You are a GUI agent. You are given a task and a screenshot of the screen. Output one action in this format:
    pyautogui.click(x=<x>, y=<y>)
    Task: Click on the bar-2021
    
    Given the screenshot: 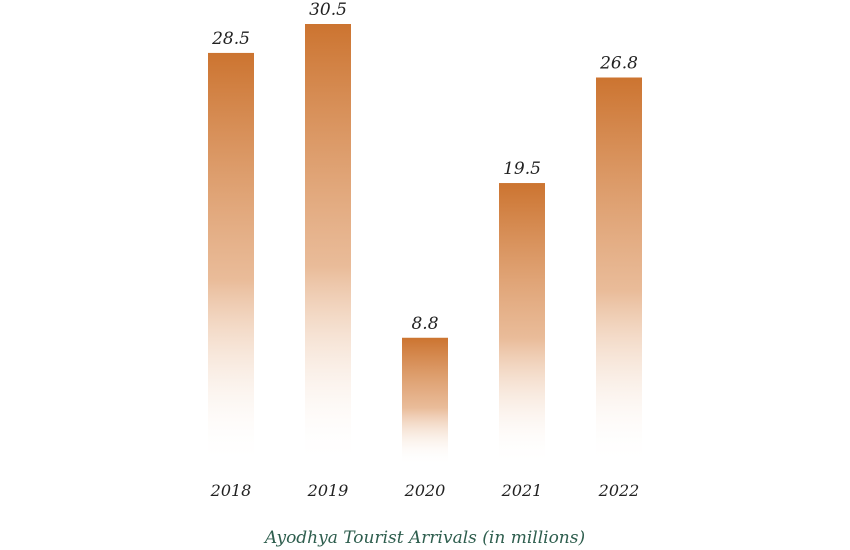 What is the action you would take?
    pyautogui.click(x=522, y=324)
    